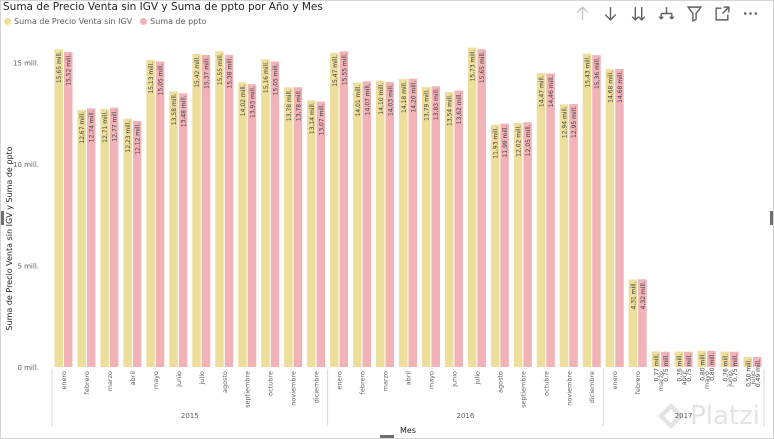 This screenshot has width=774, height=439. I want to click on data-label-ppto: 14,20 mill., so click(413, 97).